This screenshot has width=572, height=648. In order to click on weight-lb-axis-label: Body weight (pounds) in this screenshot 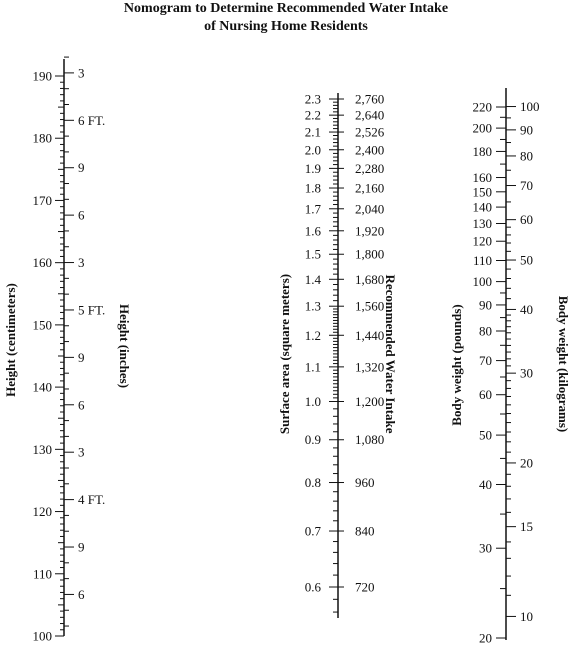, I will do `click(456, 364)`.